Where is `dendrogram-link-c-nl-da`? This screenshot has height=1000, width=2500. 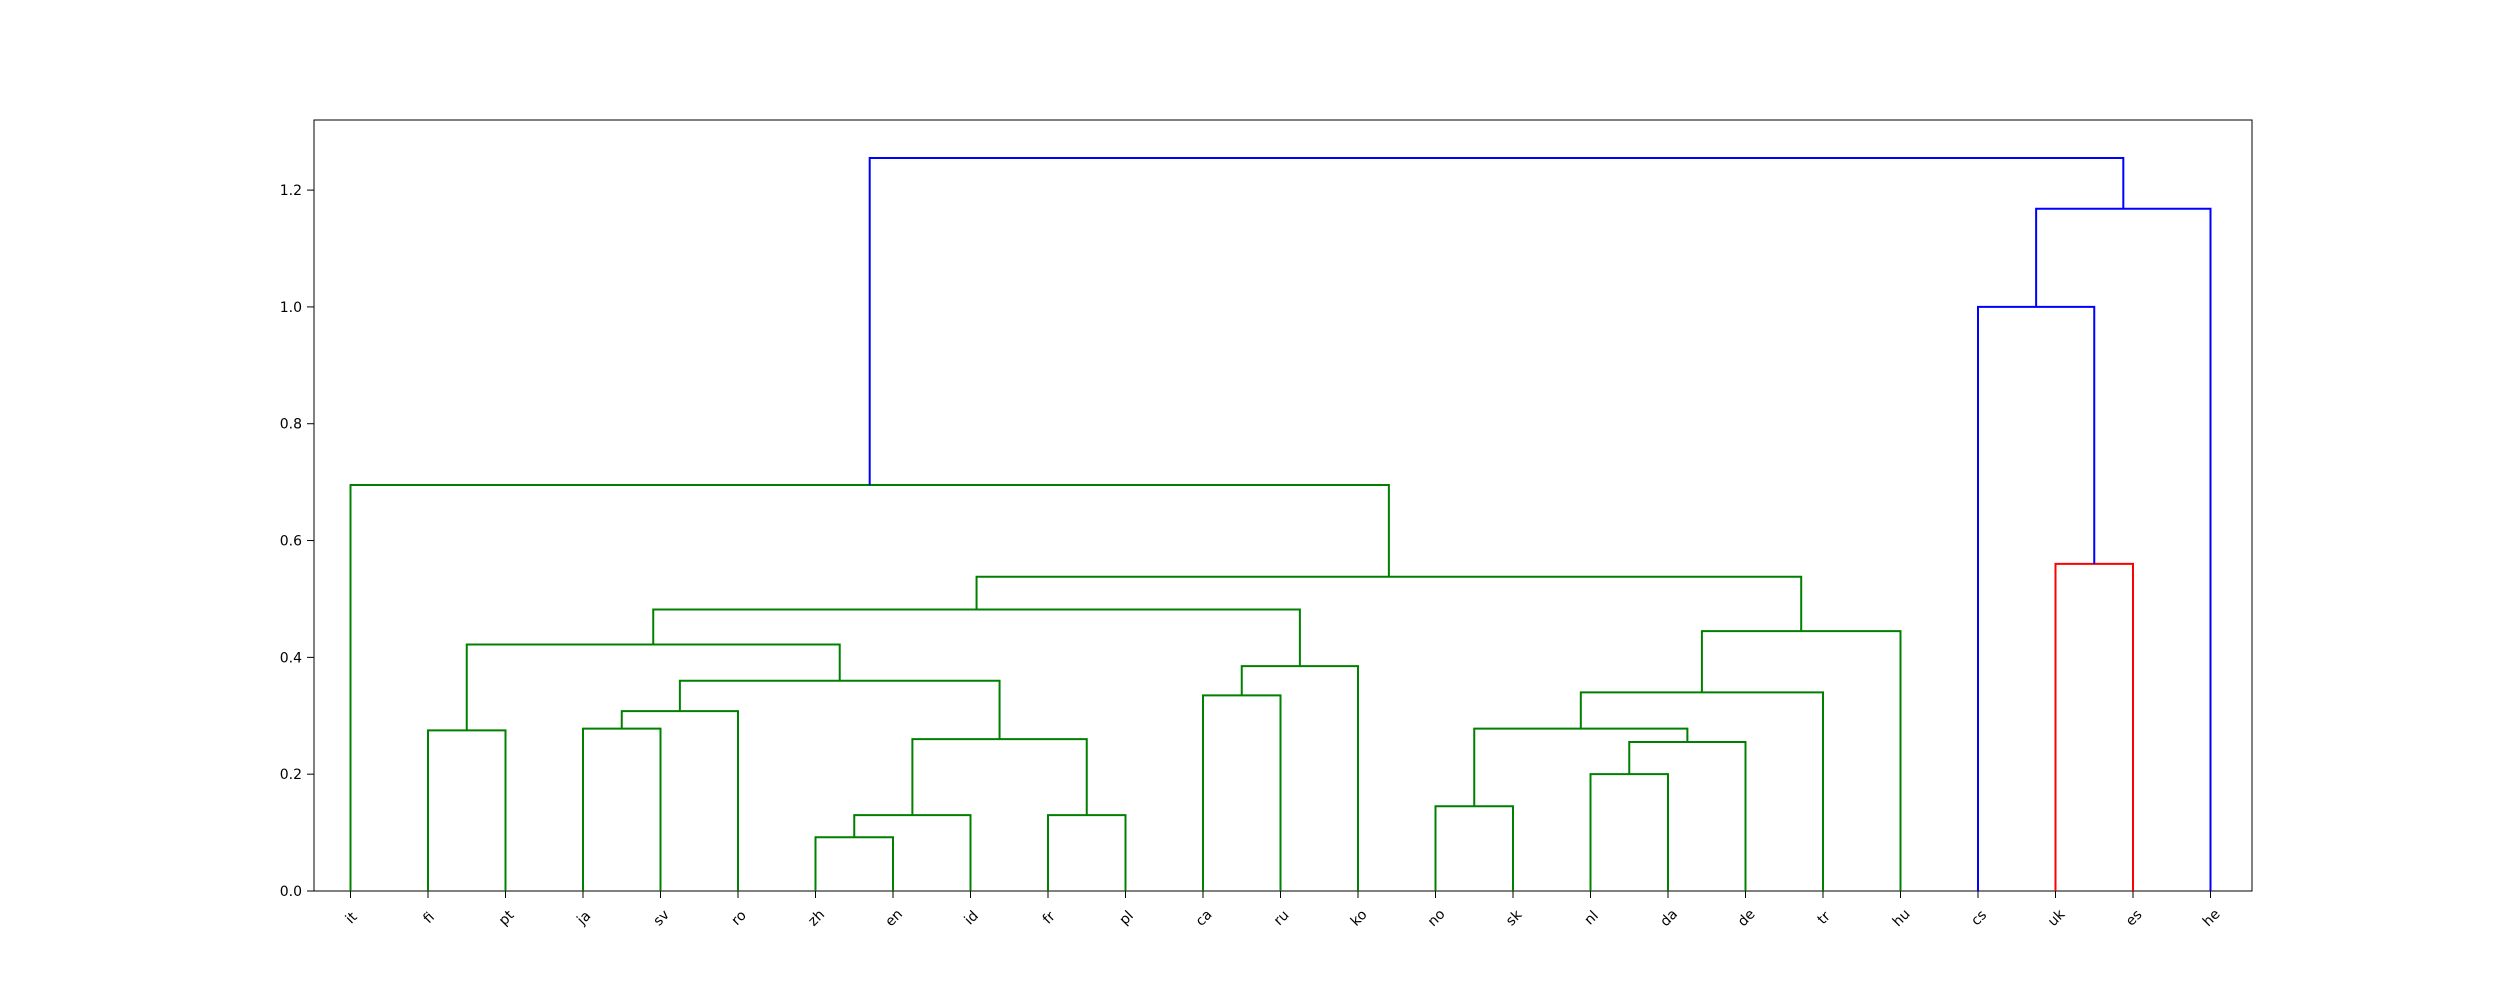 dendrogram-link-c-nl-da is located at coordinates (1629, 832).